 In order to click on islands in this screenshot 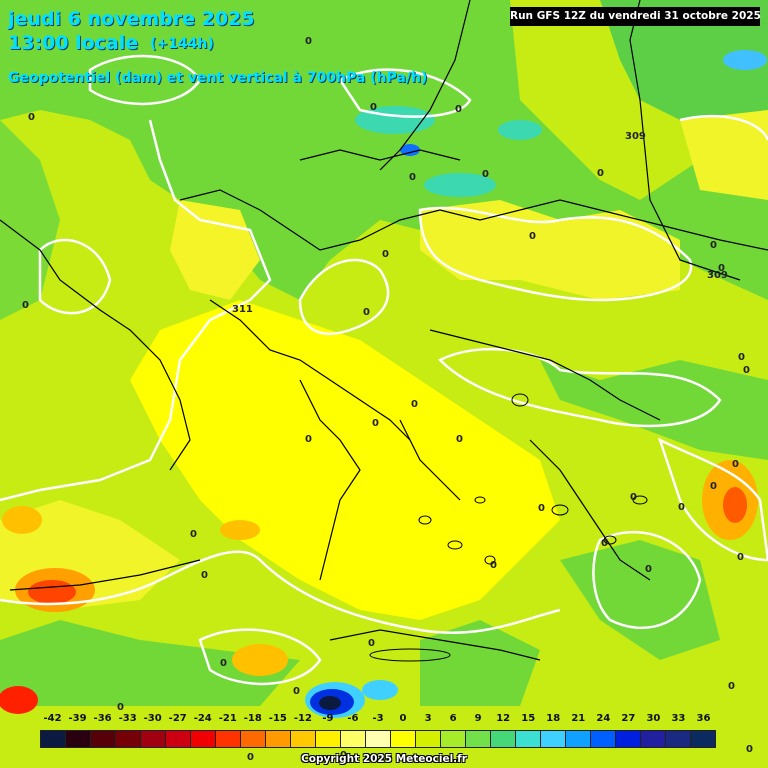, I will do `click(508, 527)`.